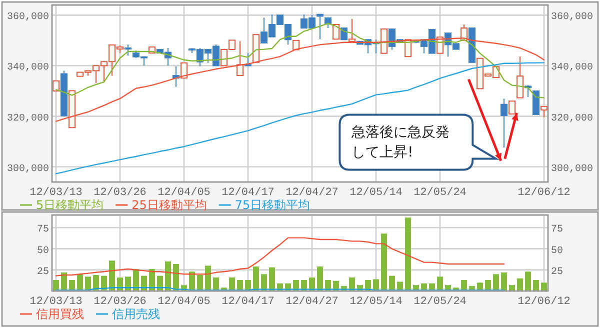 Image resolution: width=600 pixels, height=334 pixels. What do you see at coordinates (572, 169) in the screenshot?
I see `y2-tick-label: 300,000` at bounding box center [572, 169].